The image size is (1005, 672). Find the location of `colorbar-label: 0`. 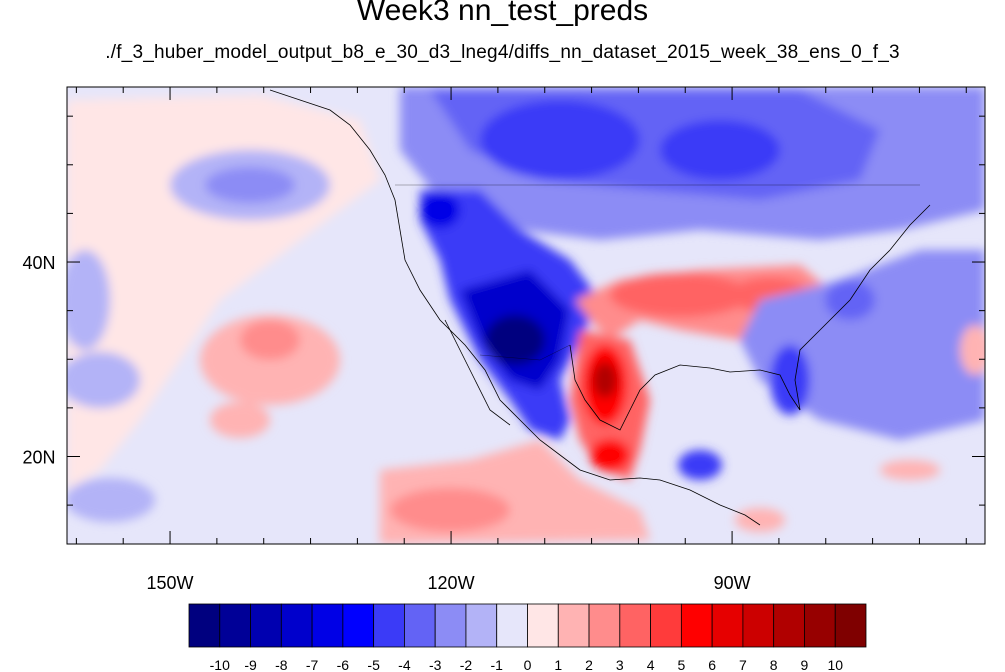

colorbar-label: 0 is located at coordinates (528, 664).